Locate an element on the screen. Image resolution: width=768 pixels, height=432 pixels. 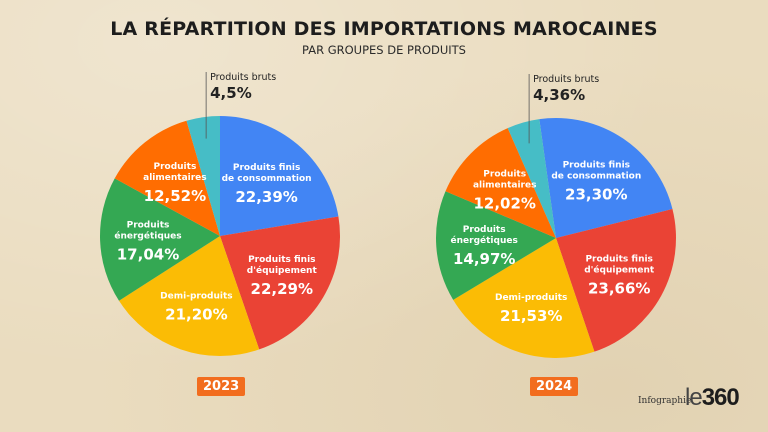
slice-label-value: 12,02% is located at coordinates (504, 203).